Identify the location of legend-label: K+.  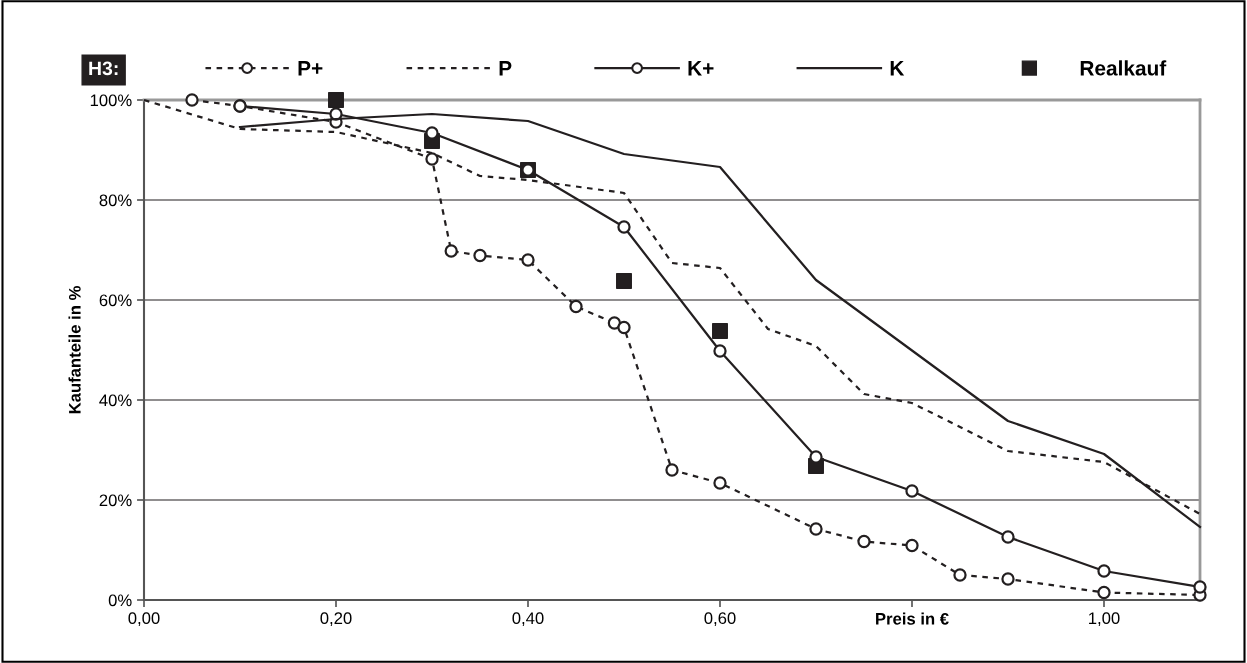
(701, 68).